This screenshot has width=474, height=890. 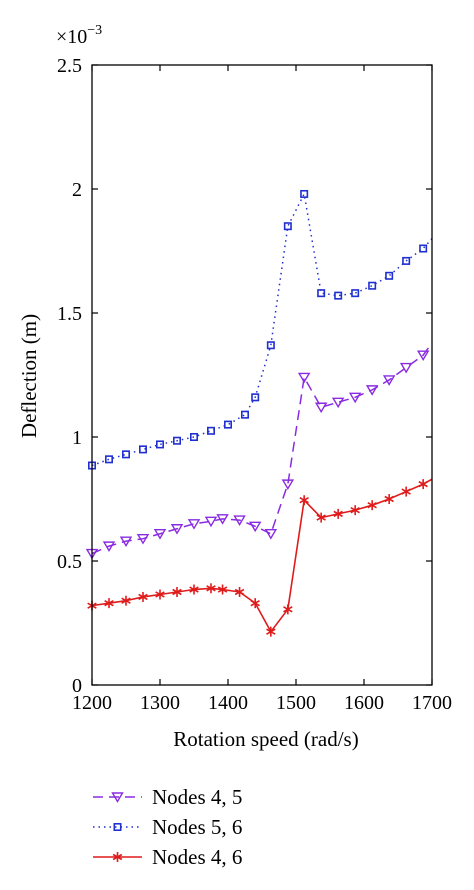 I want to click on y-tick-label: 0, so click(x=77, y=686).